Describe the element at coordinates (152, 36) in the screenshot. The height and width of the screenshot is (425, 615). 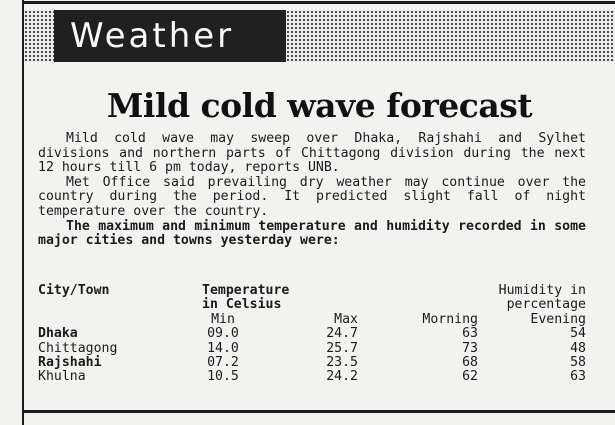
I see `section-label-text: Weather` at that location.